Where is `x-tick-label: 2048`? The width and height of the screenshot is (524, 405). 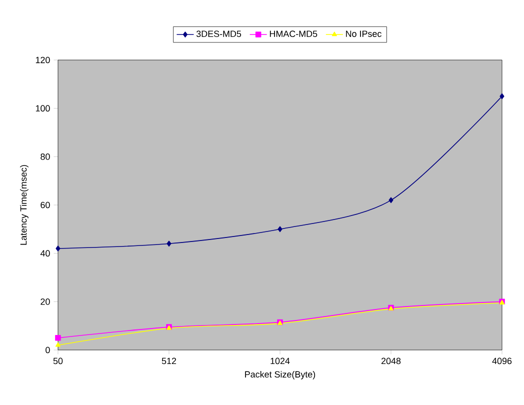
x-tick-label: 2048 is located at coordinates (391, 361).